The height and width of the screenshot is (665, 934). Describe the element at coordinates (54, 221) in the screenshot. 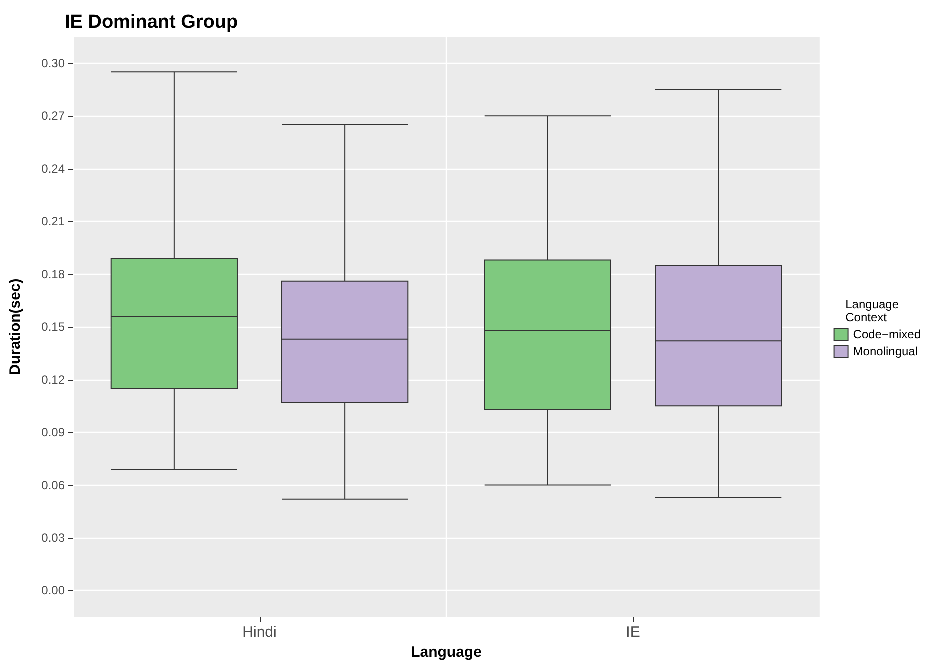

I see `y-tick-label: 0.21` at that location.